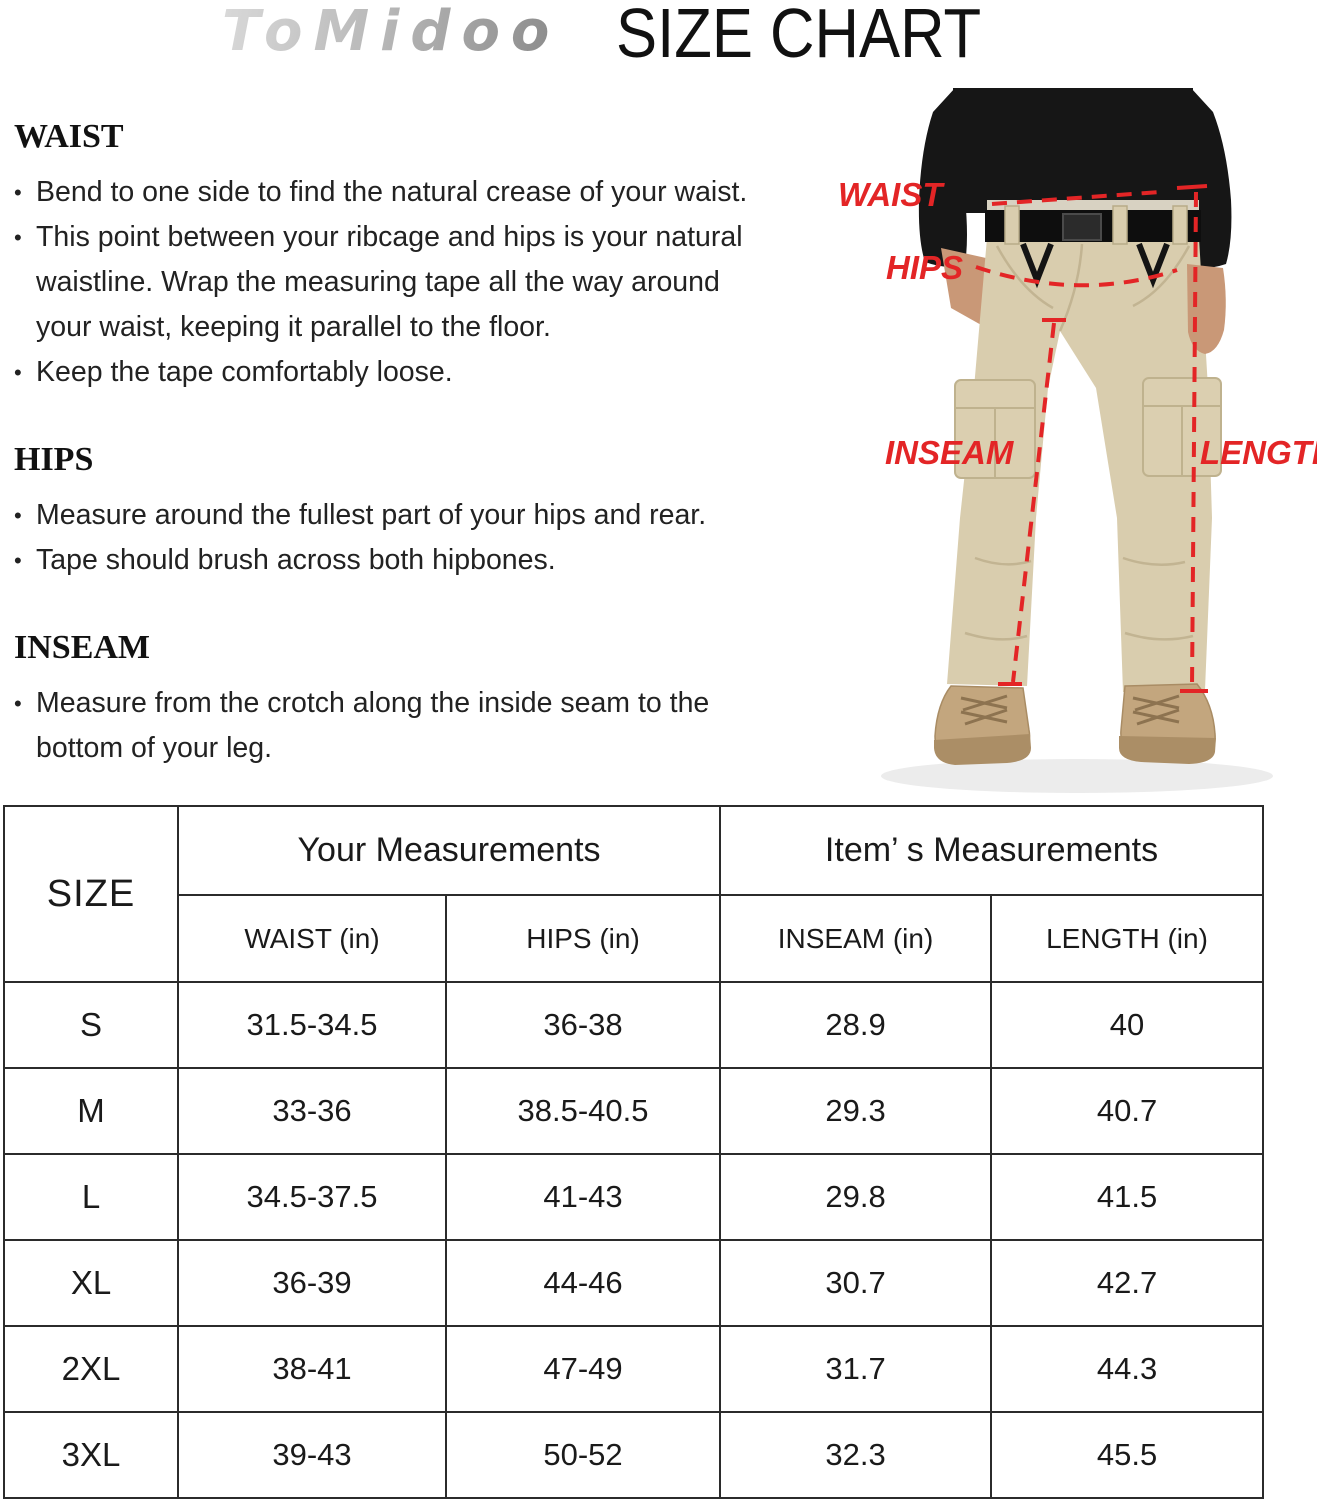 This screenshot has height=1500, width=1317. What do you see at coordinates (1033, 502) in the screenshot?
I see `inseam-guide-line` at bounding box center [1033, 502].